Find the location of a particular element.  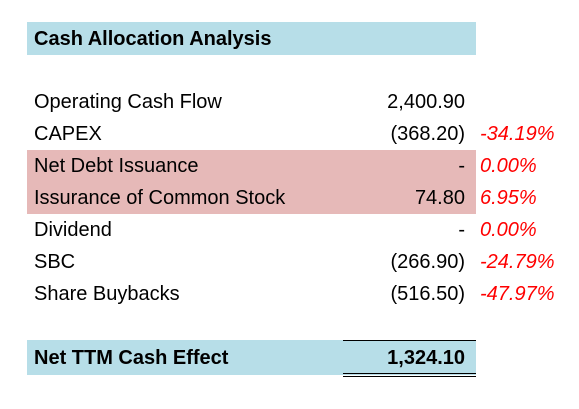

total-top-rule is located at coordinates (409, 340).